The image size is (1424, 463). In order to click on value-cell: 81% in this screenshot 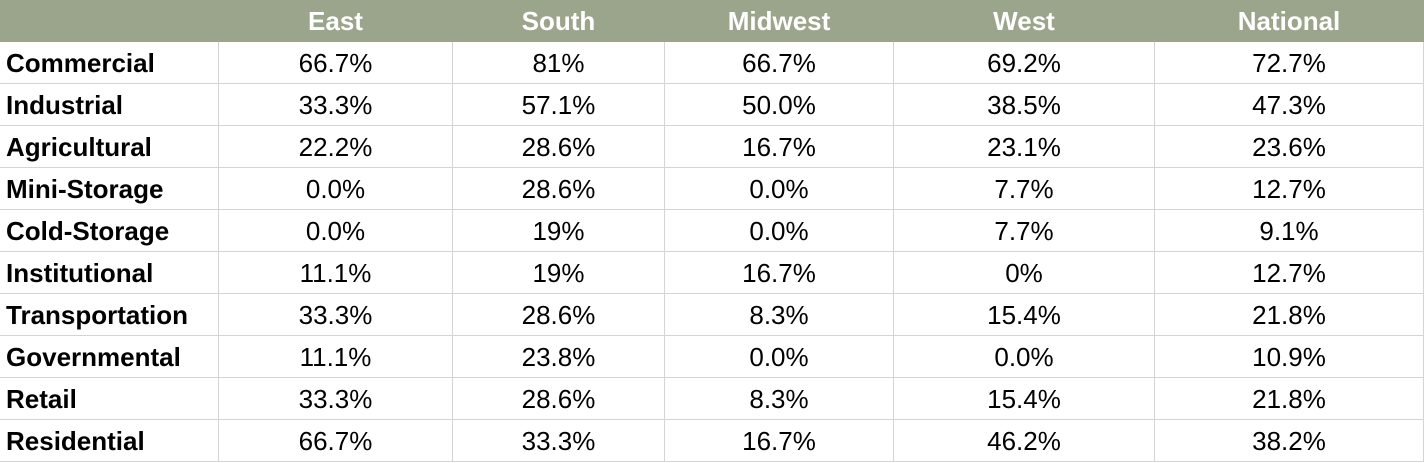, I will do `click(559, 63)`.